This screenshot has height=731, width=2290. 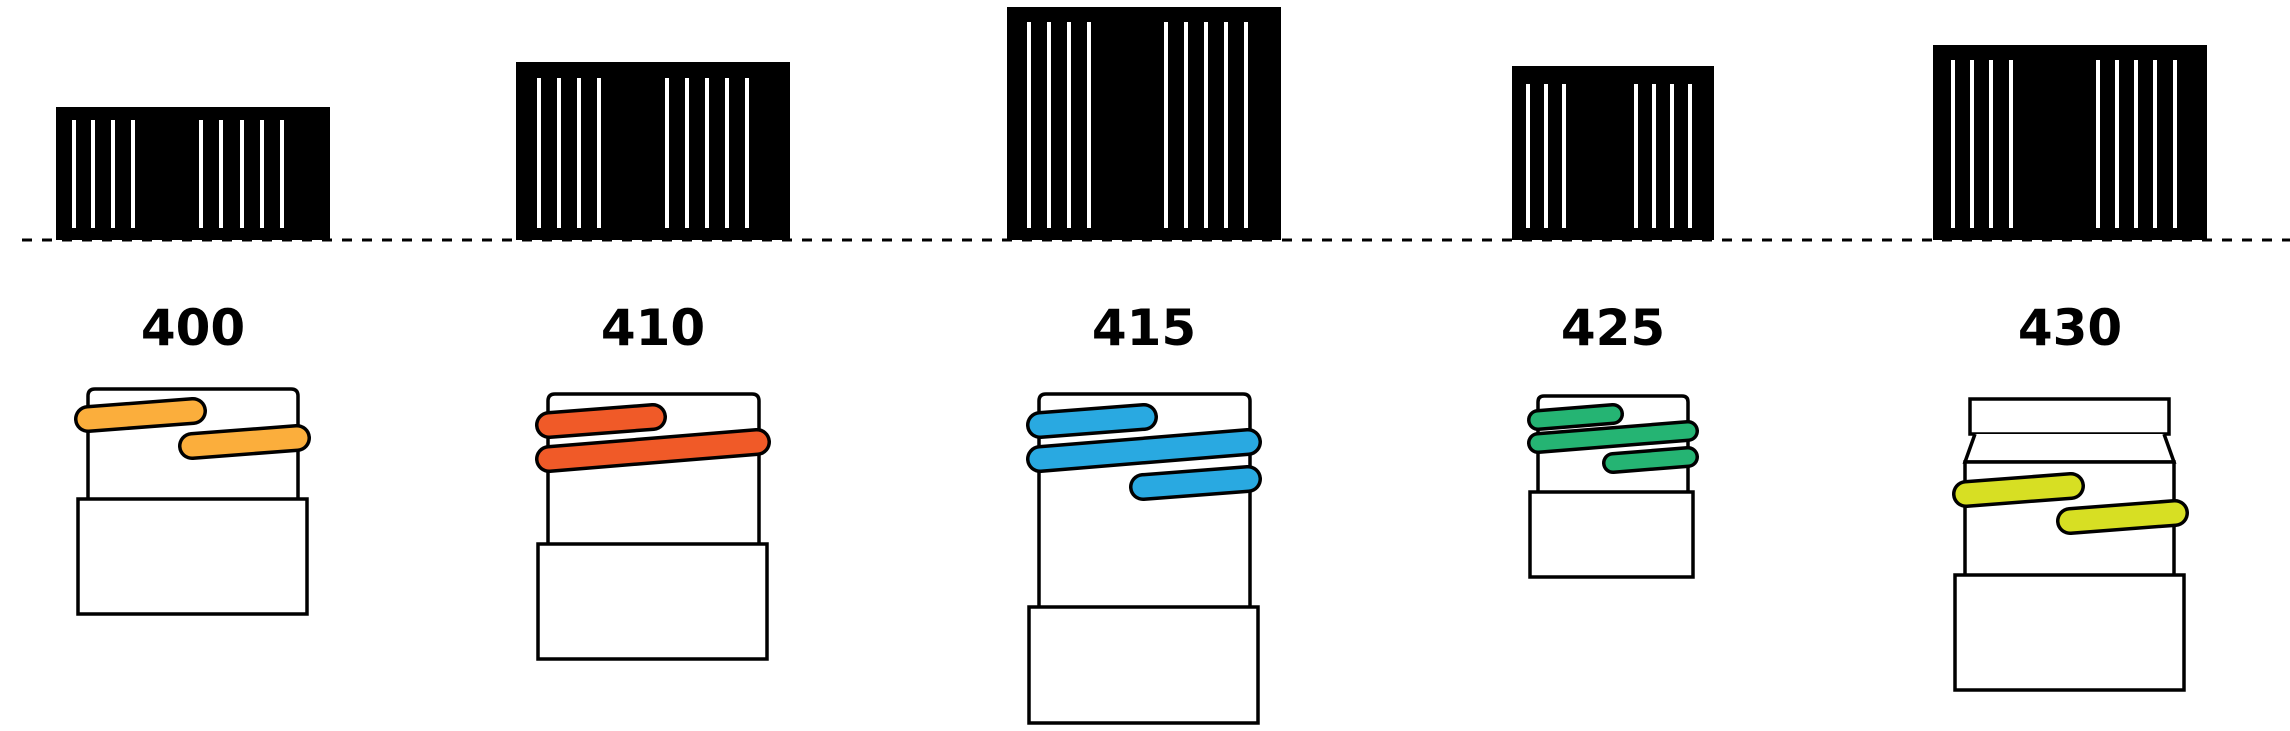 I want to click on finish-label-410: 410, so click(x=653, y=328).